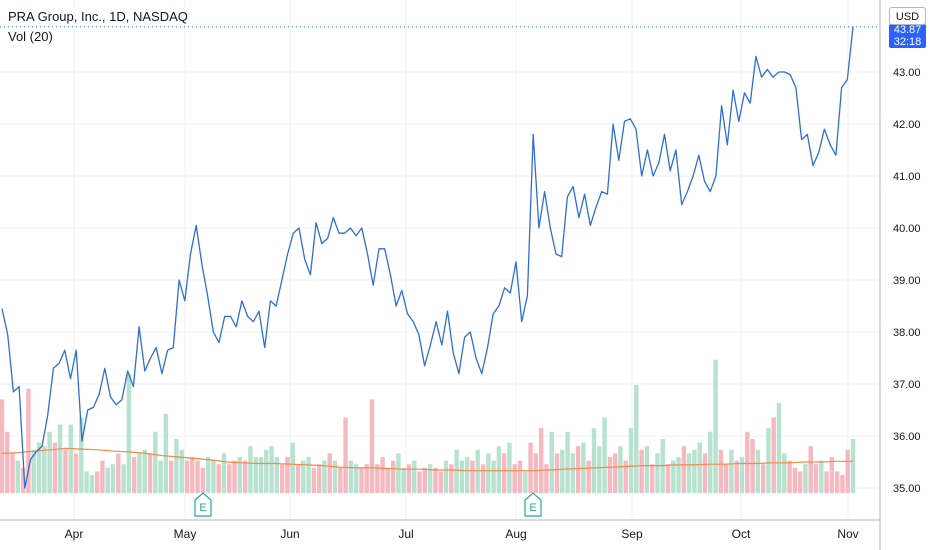 Image resolution: width=932 pixels, height=550 pixels. What do you see at coordinates (907, 437) in the screenshot?
I see `y-tick-label: 36.00` at bounding box center [907, 437].